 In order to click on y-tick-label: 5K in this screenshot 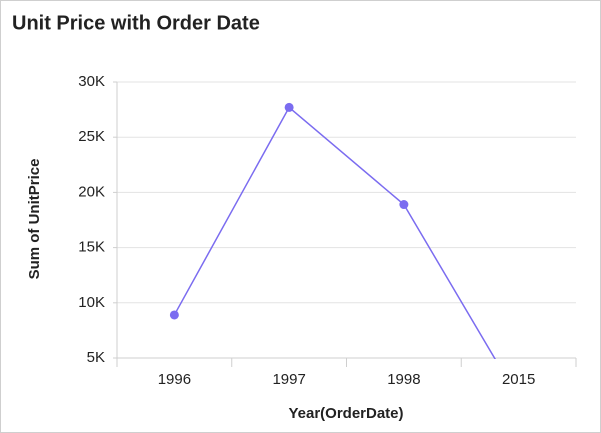, I will do `click(96, 357)`.